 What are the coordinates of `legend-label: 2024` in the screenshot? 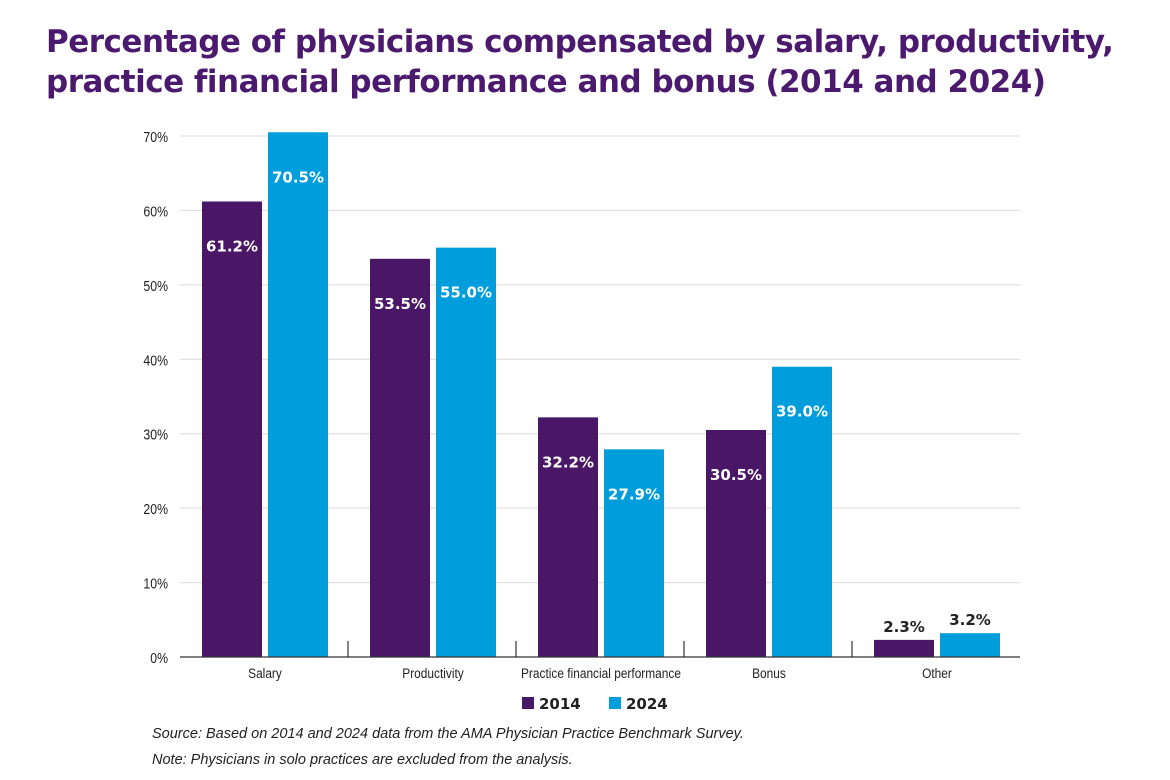 It's located at (647, 704).